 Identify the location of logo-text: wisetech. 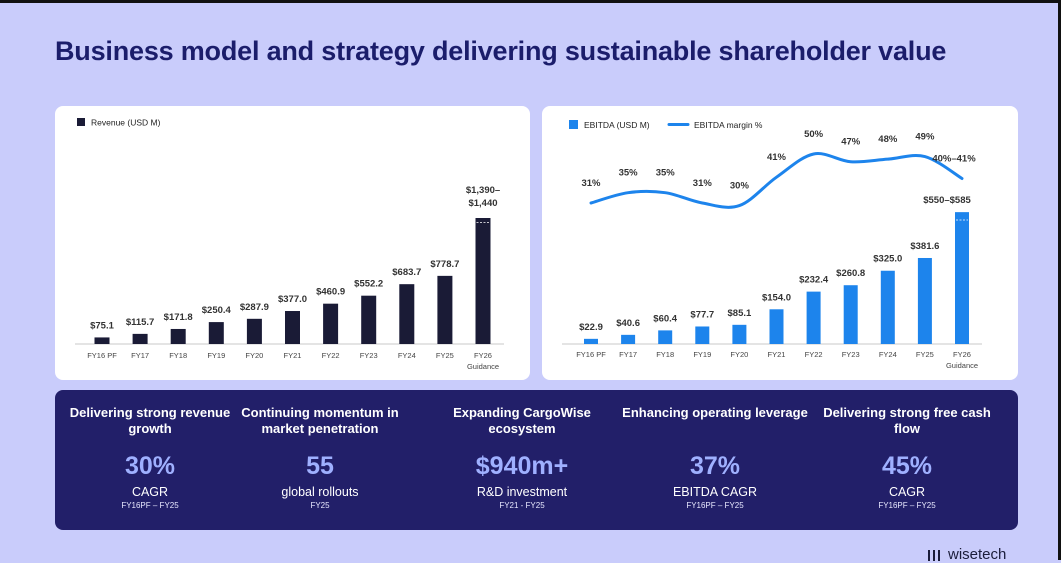
(977, 554).